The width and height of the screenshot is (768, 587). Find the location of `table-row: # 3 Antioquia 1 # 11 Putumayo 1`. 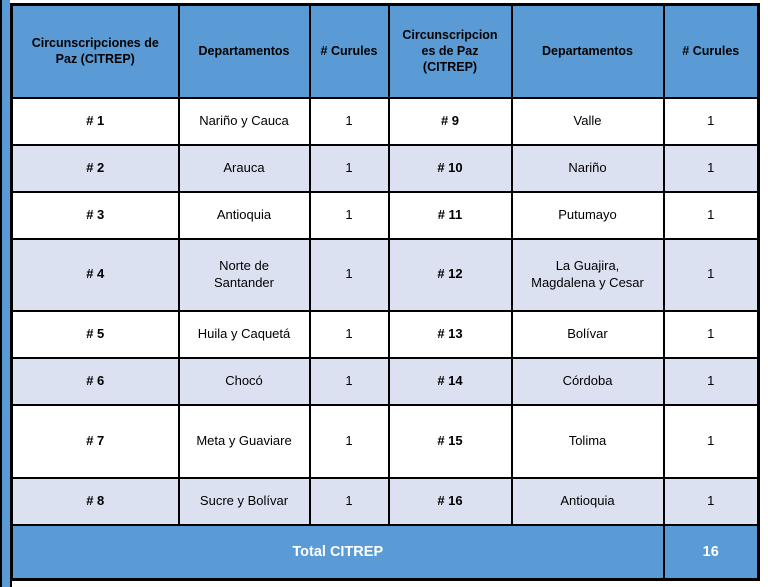

table-row: # 3 Antioquia 1 # 11 Putumayo 1 is located at coordinates (385, 215).